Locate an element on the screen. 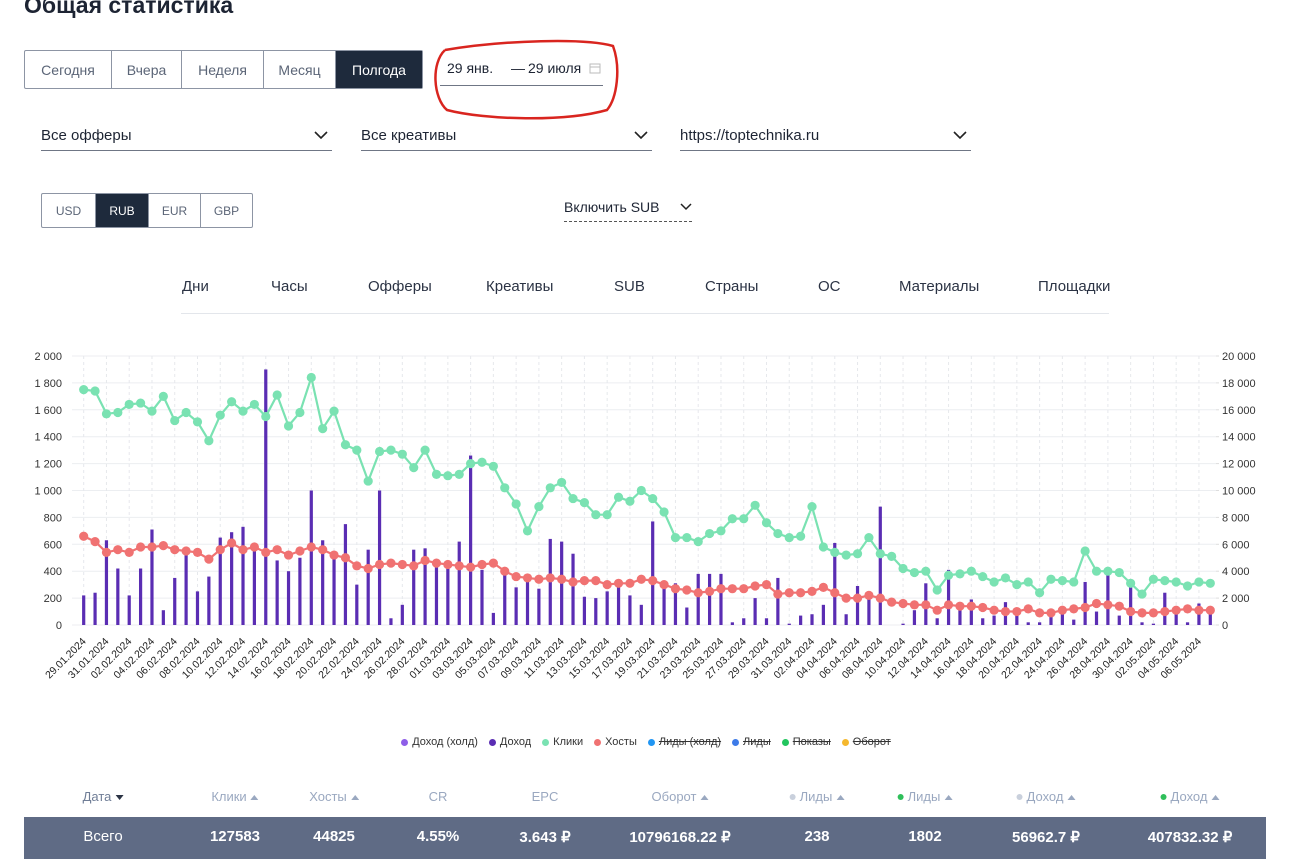  tab: Площадки is located at coordinates (1074, 286).